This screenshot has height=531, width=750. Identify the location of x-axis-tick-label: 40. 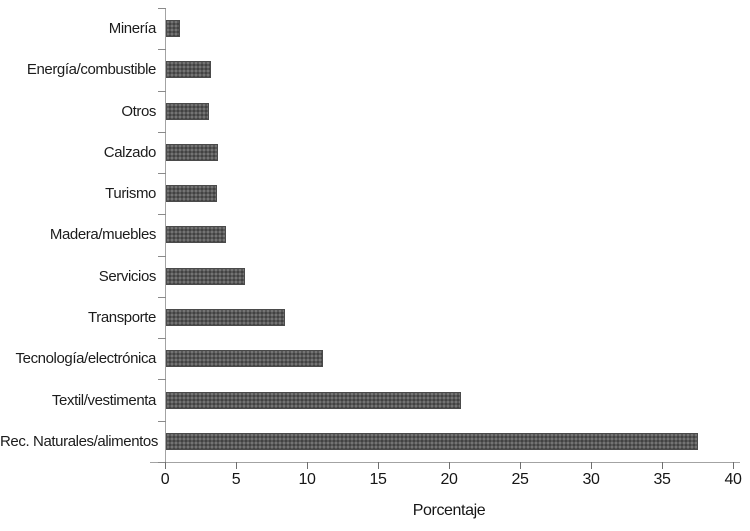
(733, 479).